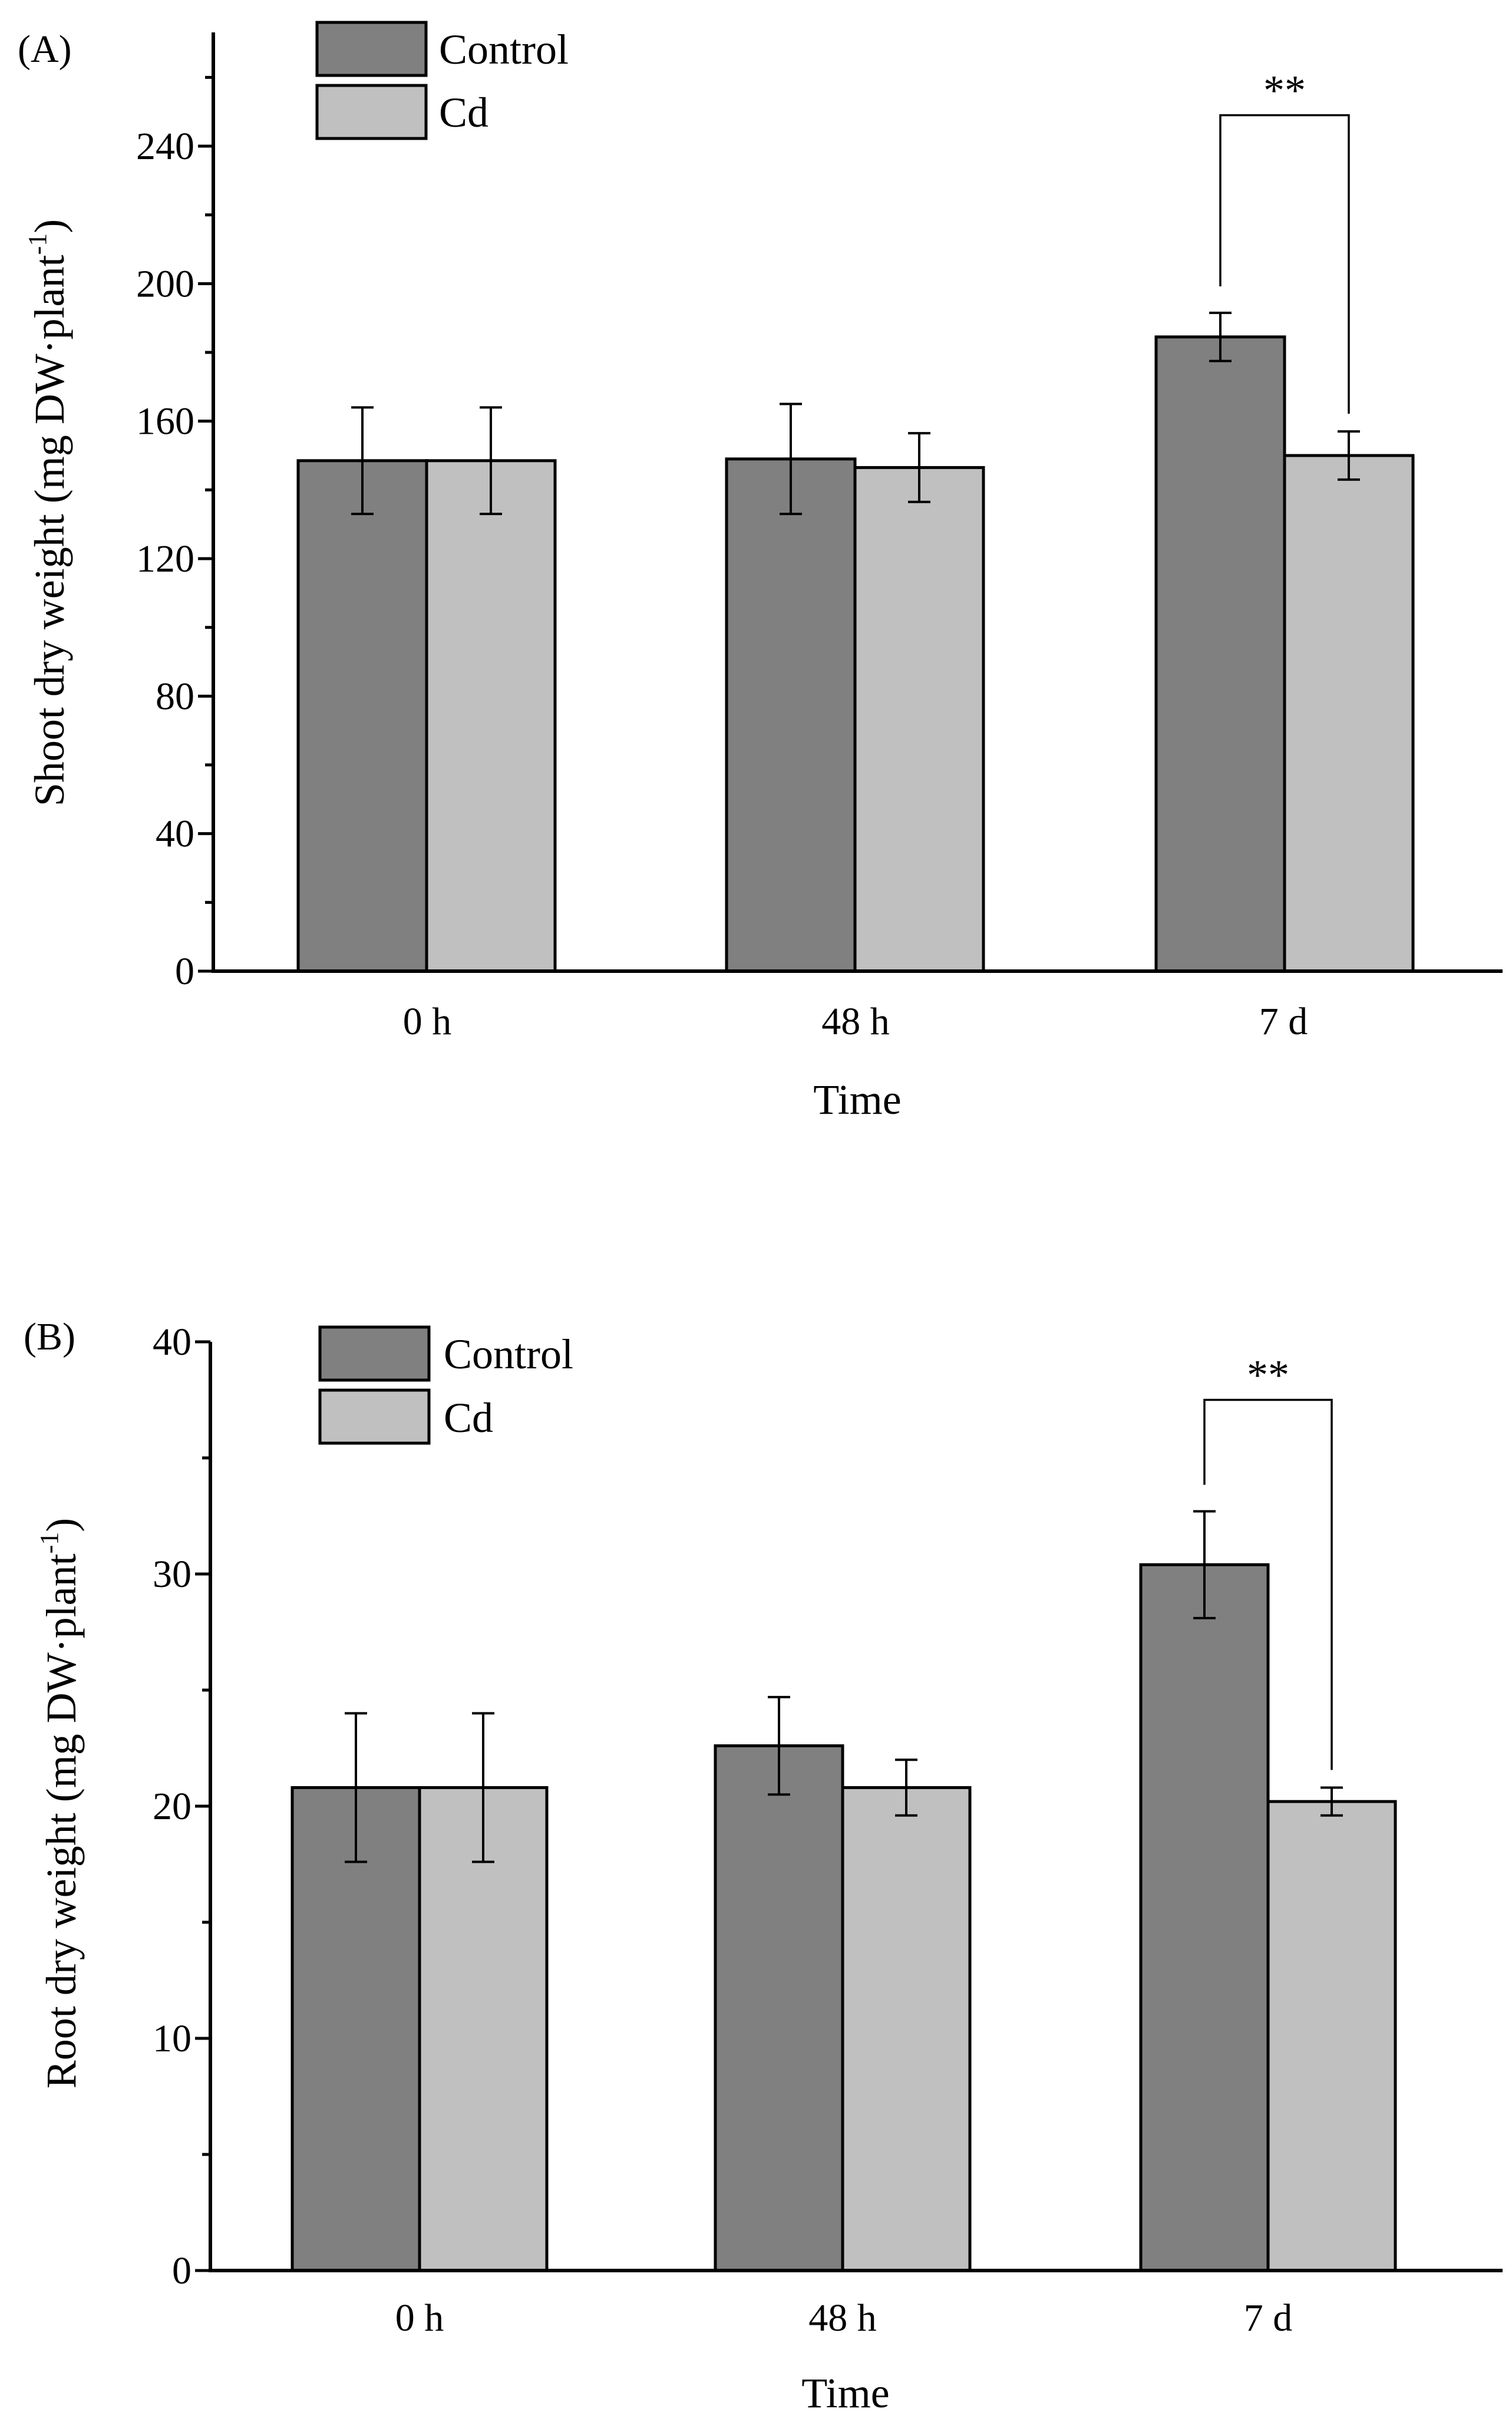  Describe the element at coordinates (508, 1354) in the screenshot. I see `panel-b-legend-label-control: Control` at that location.